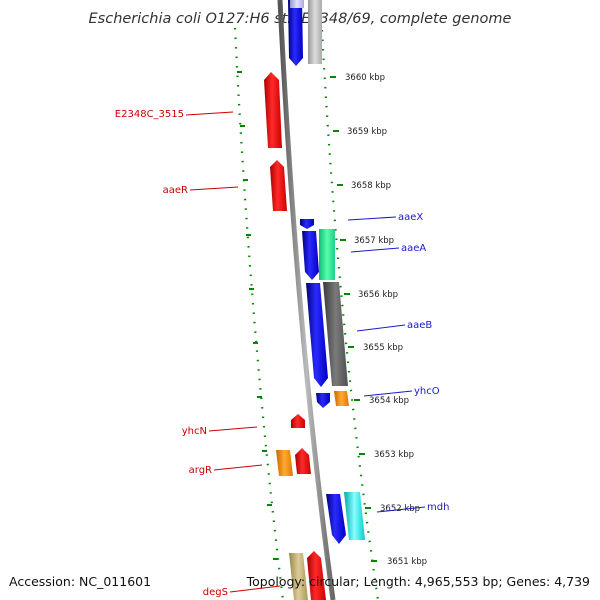 The image size is (600, 600). What do you see at coordinates (394, 455) in the screenshot?
I see `tick-label-3653: 3653 kbp` at bounding box center [394, 455].